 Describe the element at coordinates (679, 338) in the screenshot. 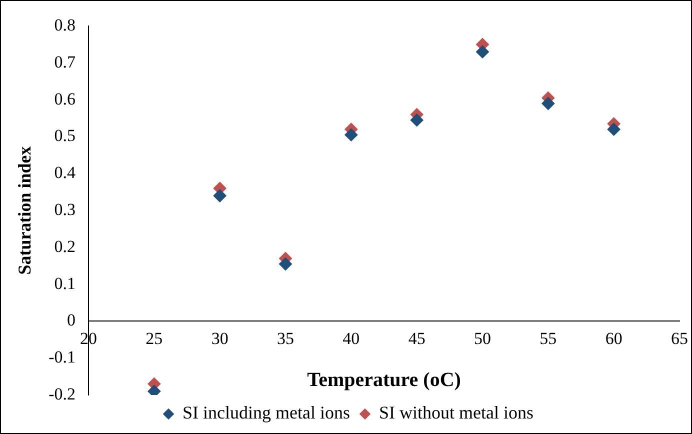

I see `x-tick-label: 65` at that location.